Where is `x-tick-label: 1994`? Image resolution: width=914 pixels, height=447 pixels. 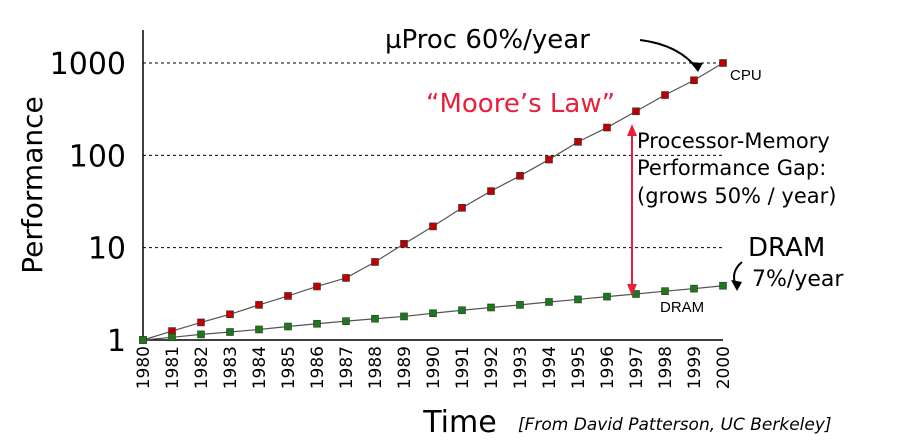
x-tick-label: 1994 is located at coordinates (550, 367).